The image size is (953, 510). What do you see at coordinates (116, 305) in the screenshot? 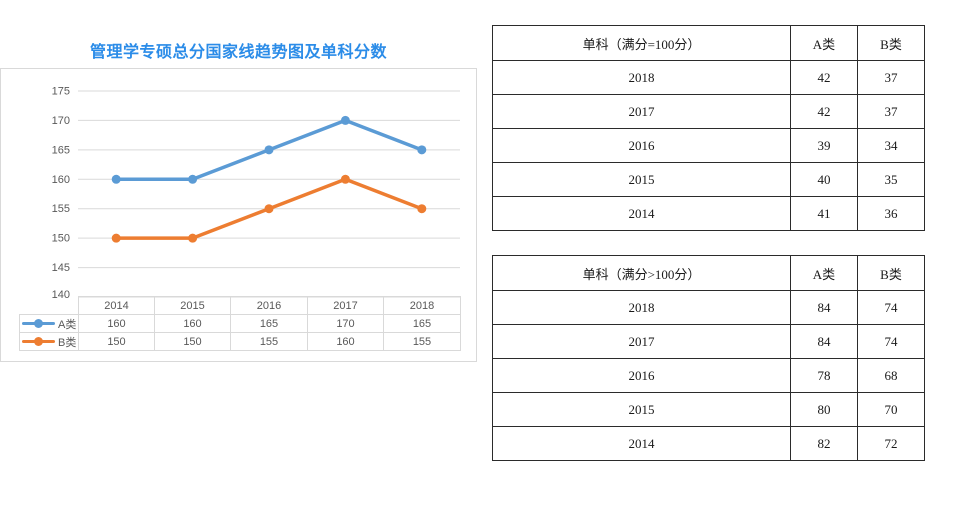
I see `category-cell: 2014` at bounding box center [116, 305].